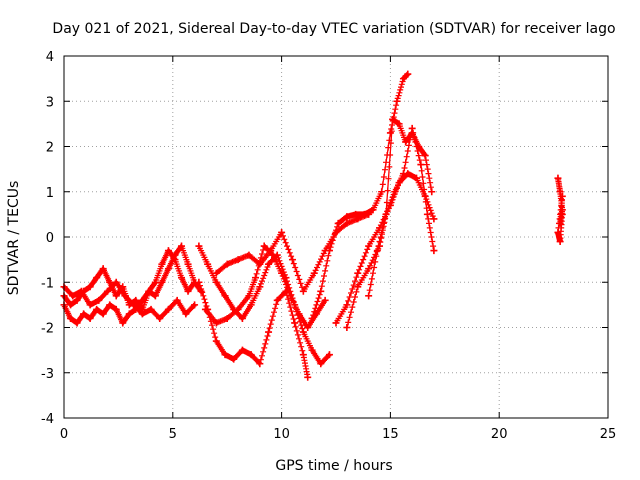 The width and height of the screenshot is (640, 480). What do you see at coordinates (47, 419) in the screenshot?
I see `y-tick-label: -4` at bounding box center [47, 419].